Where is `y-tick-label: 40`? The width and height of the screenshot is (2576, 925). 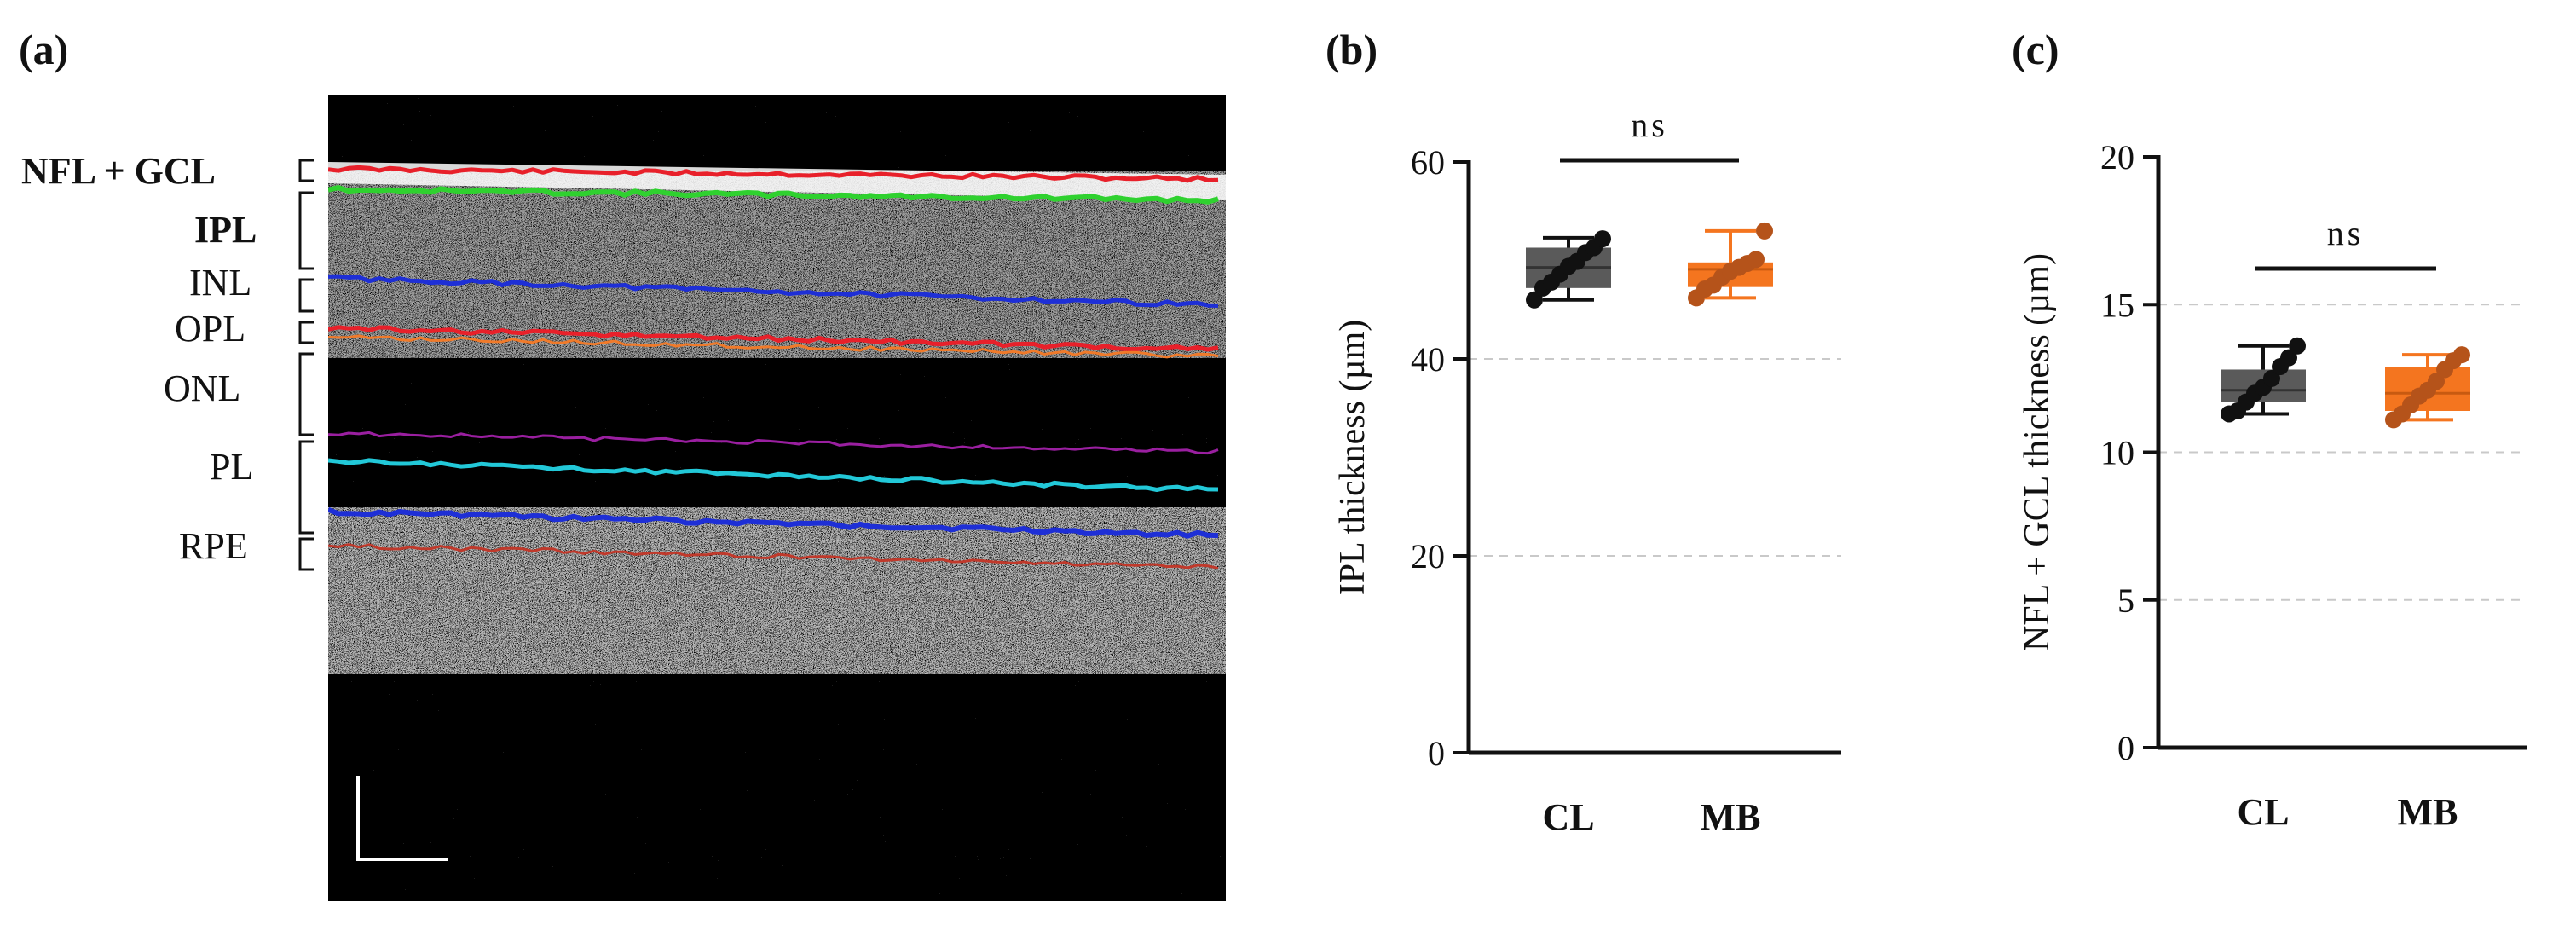 y-tick-label: 40 is located at coordinates (1428, 359).